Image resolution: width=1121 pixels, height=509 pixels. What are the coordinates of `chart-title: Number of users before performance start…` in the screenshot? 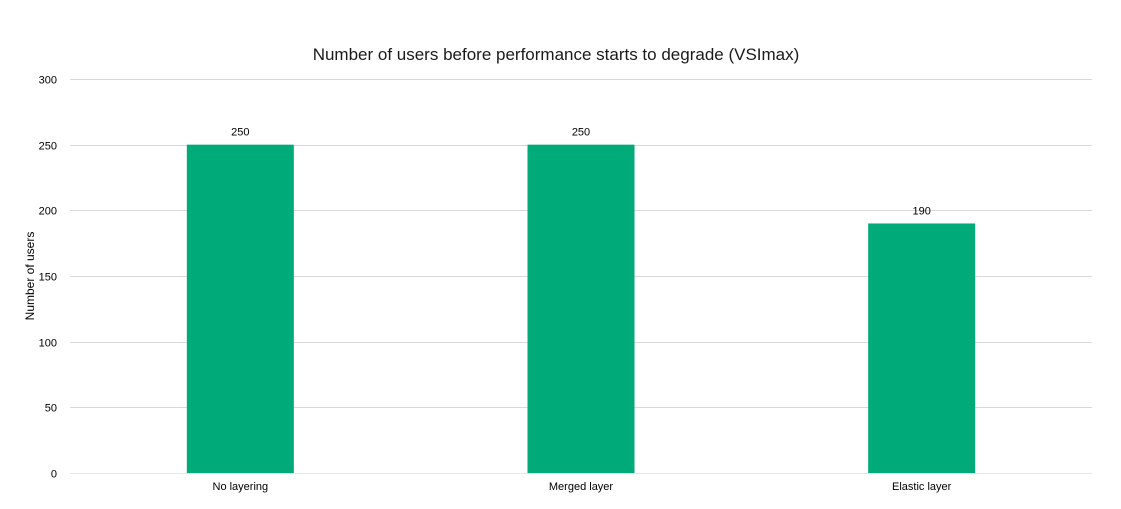 It's located at (556, 54).